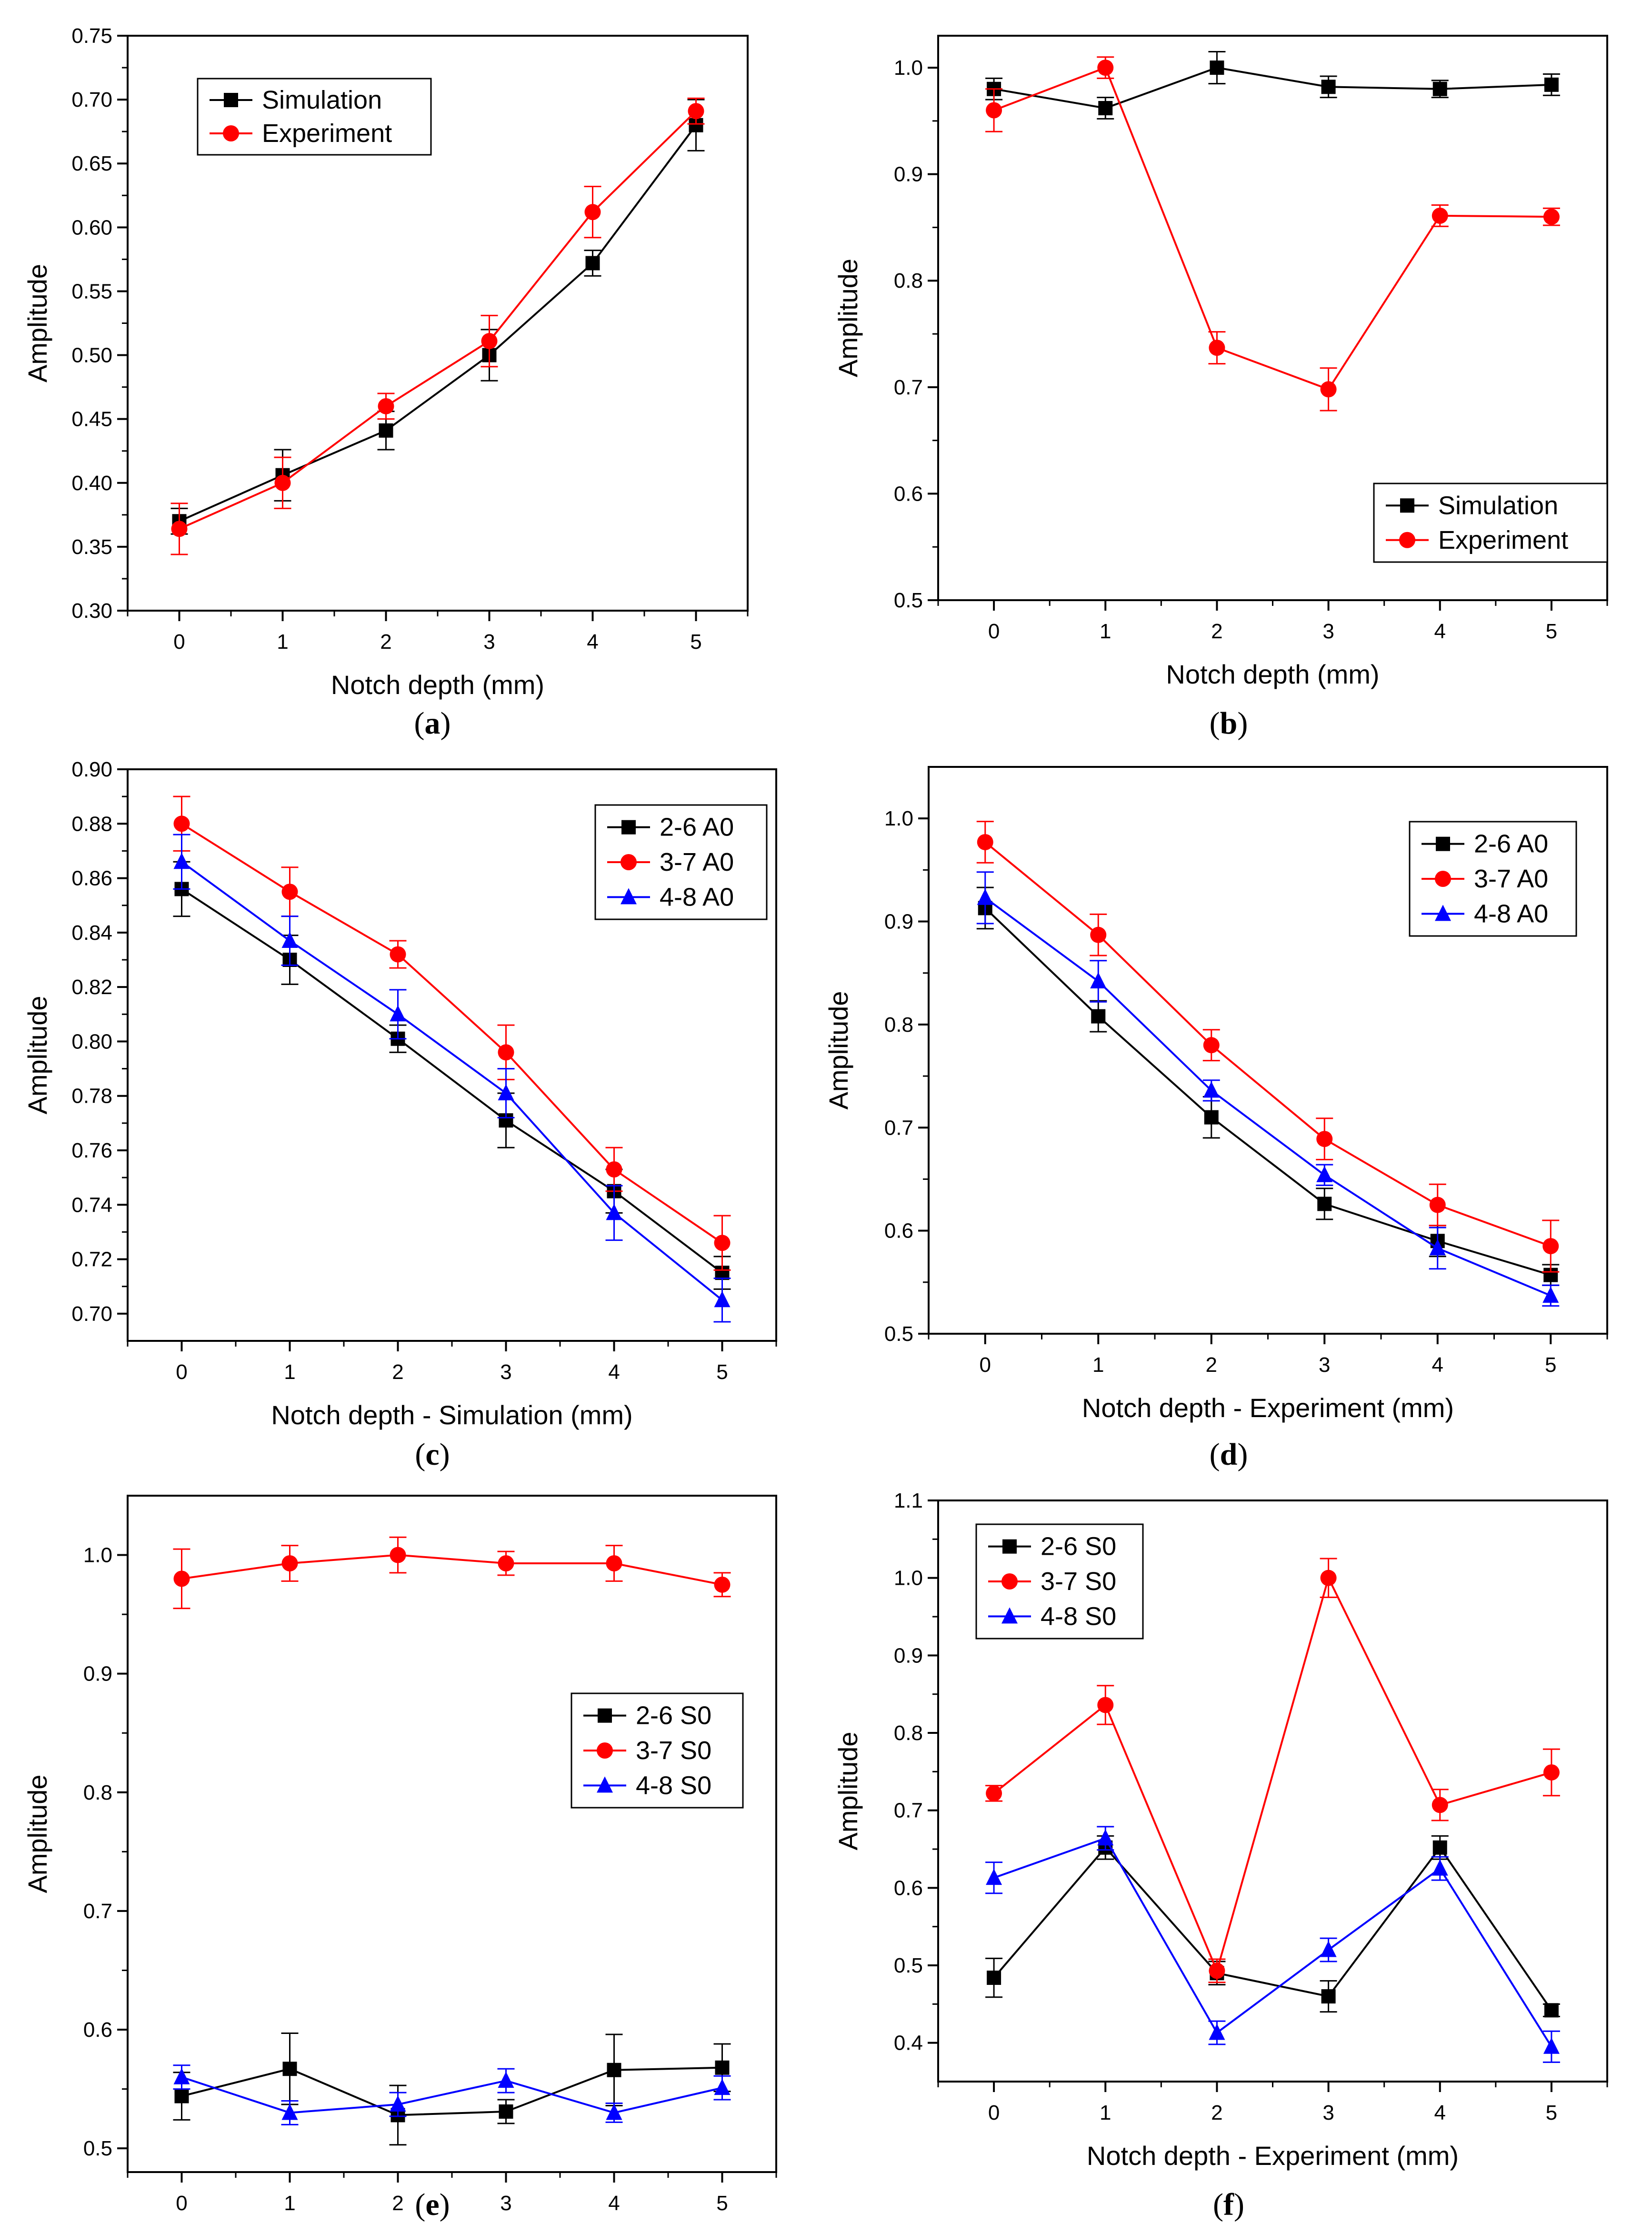 The height and width of the screenshot is (2234, 1652). What do you see at coordinates (91, 933) in the screenshot?
I see `y-tick-label: 0.84` at bounding box center [91, 933].